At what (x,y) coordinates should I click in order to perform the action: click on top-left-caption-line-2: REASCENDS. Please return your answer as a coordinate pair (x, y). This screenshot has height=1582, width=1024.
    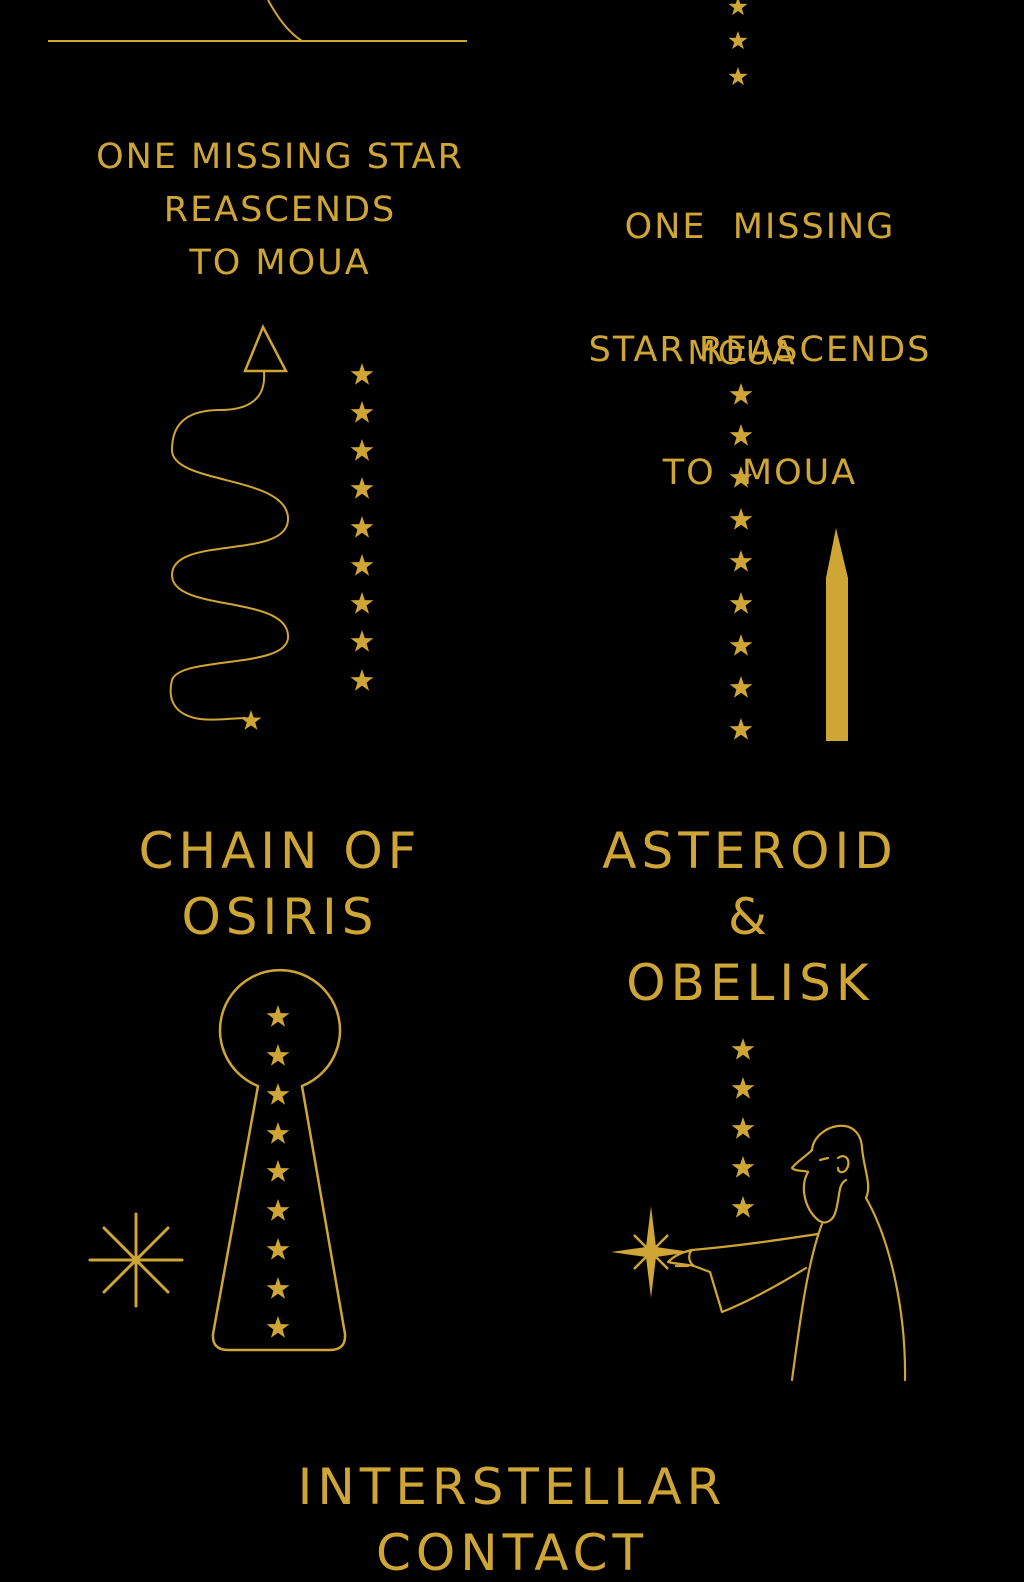
    Looking at the image, I should click on (280, 210).